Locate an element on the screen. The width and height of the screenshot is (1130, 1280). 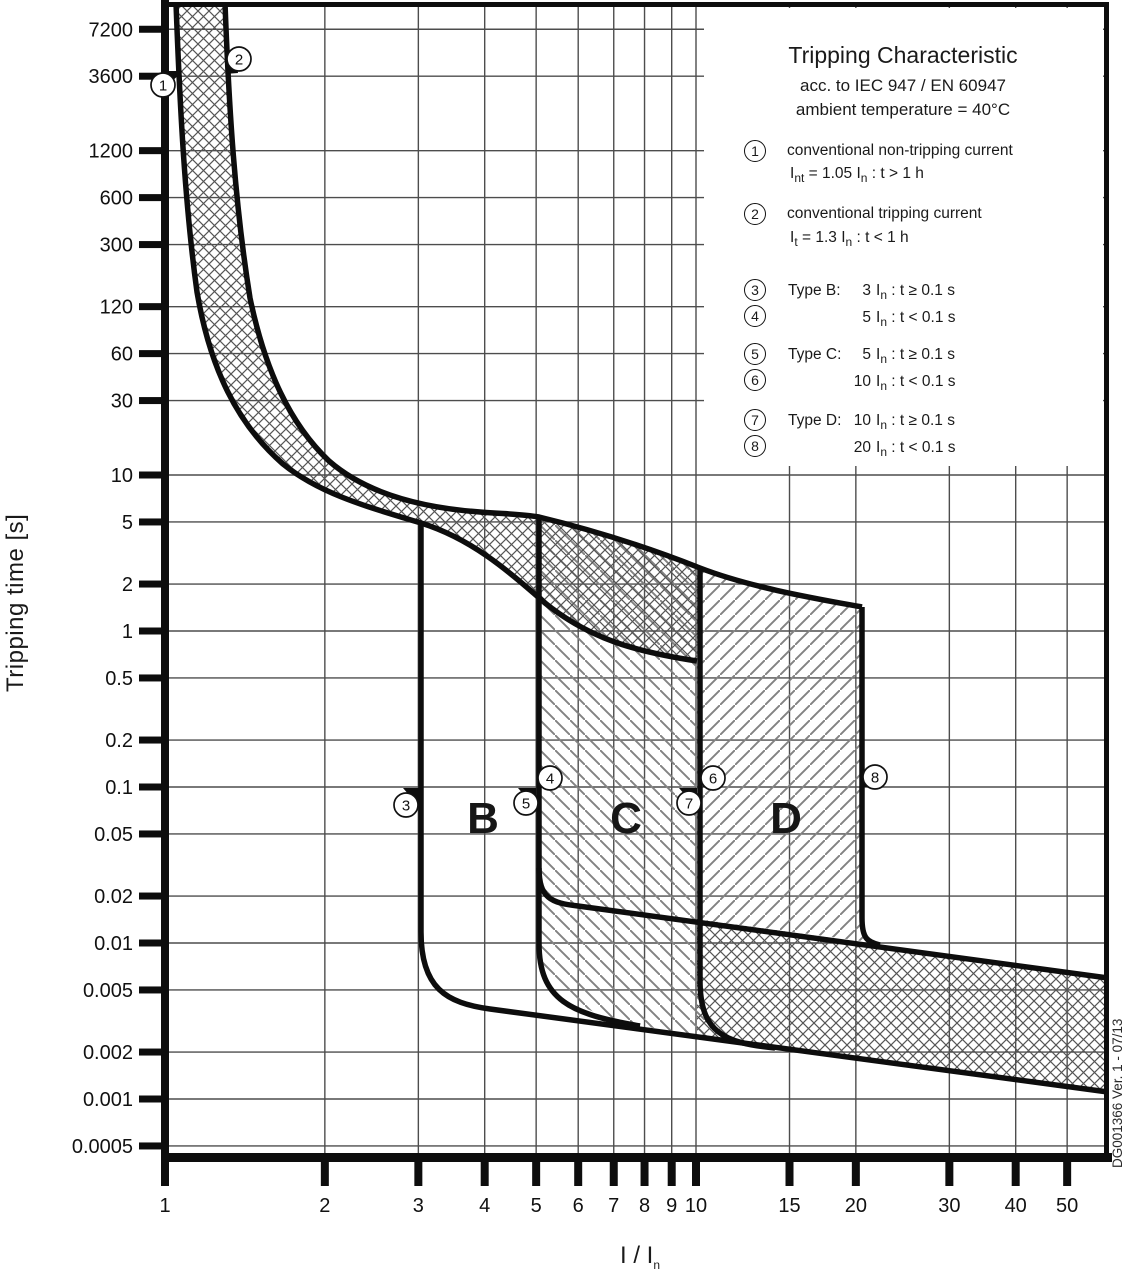
y-tick-label-60: 60 is located at coordinates (122, 355).